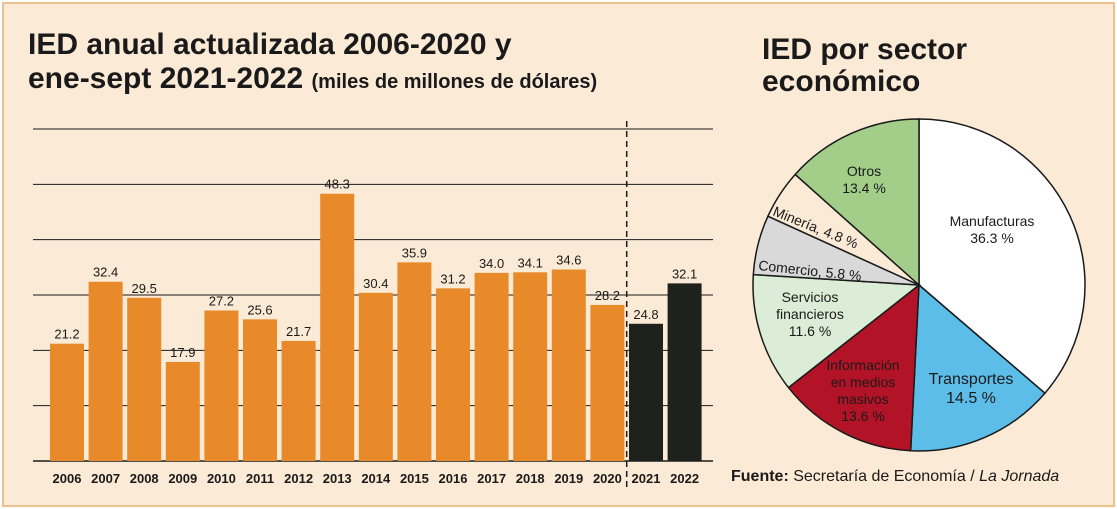 The image size is (1117, 509). I want to click on source-outlet: La Jornada, so click(1019, 476).